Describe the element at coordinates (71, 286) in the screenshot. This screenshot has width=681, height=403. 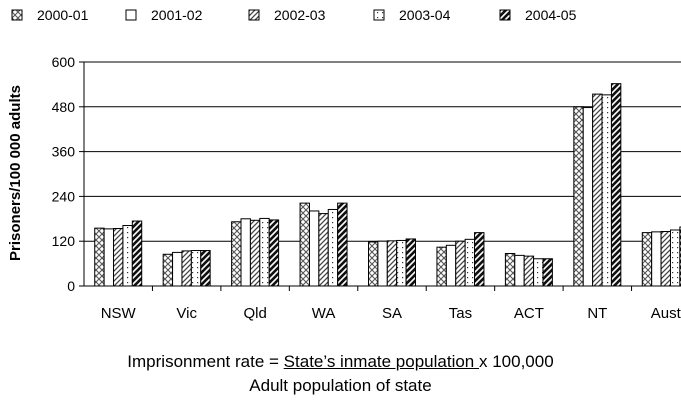
I see `y-tick-label: 0` at that location.